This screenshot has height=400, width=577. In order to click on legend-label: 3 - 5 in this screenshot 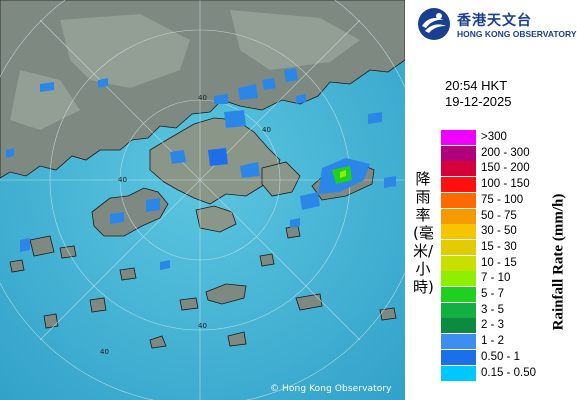, I will do `click(493, 309)`.